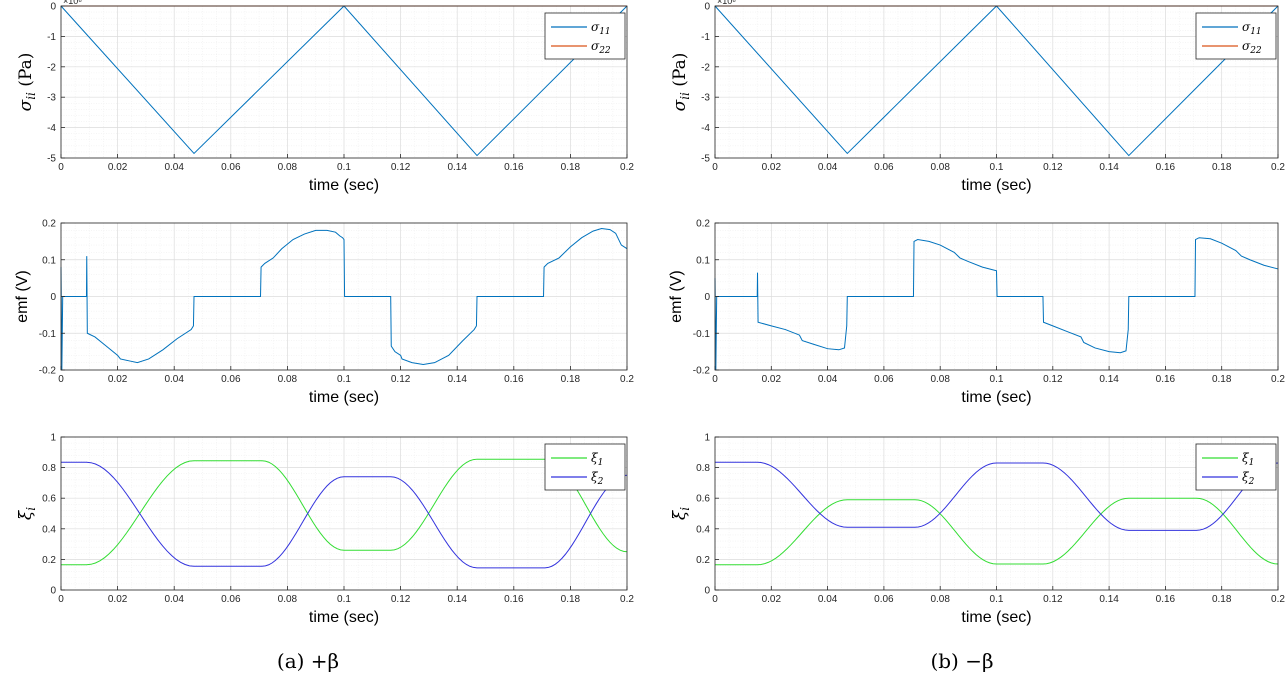 The width and height of the screenshot is (1287, 684). What do you see at coordinates (726, 3) in the screenshot?
I see `y-exponent-label: ×10⁶` at bounding box center [726, 3].